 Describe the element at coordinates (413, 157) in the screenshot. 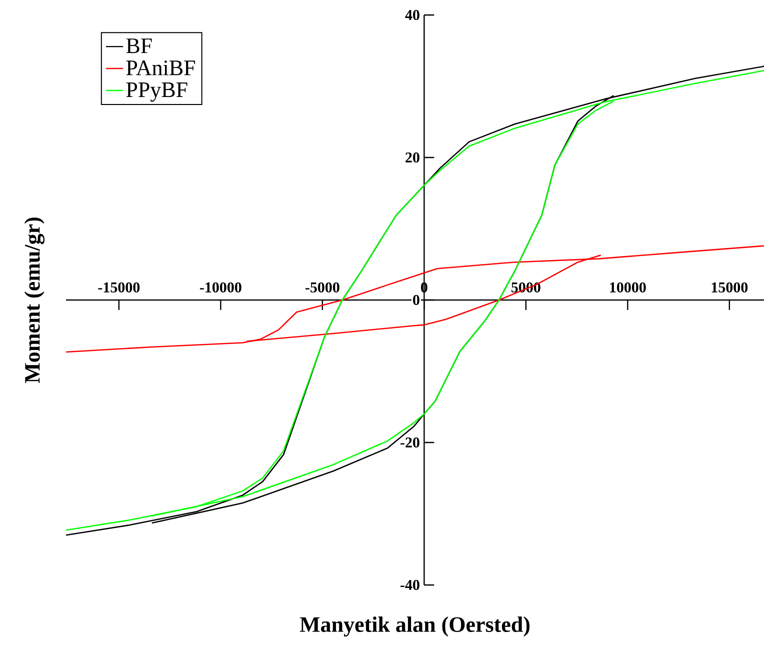

I see `y-tick-label: 20` at that location.